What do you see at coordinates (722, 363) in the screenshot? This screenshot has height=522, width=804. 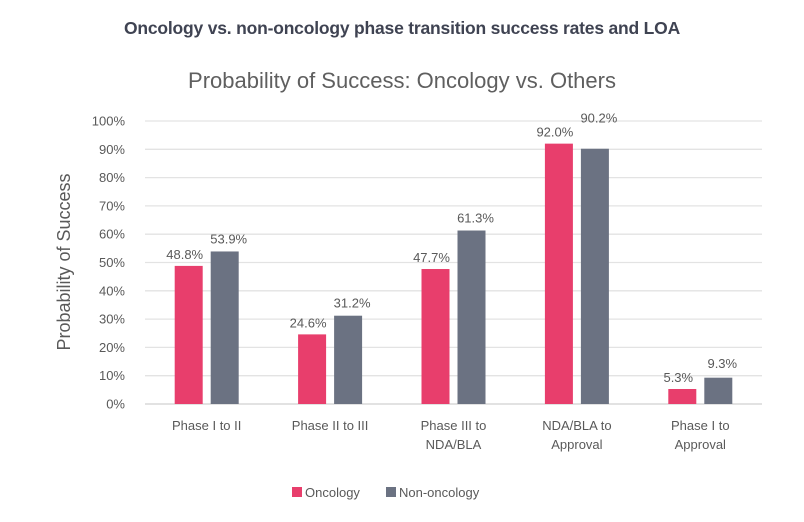 I see `data-label: 9.3%` at bounding box center [722, 363].